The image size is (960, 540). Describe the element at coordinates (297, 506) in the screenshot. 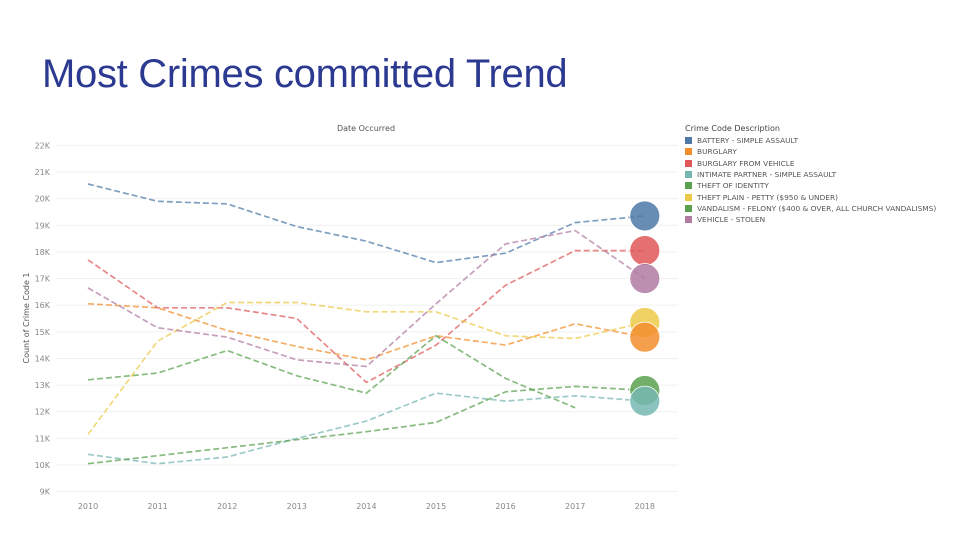

I see `x-tick-label: 2013` at that location.